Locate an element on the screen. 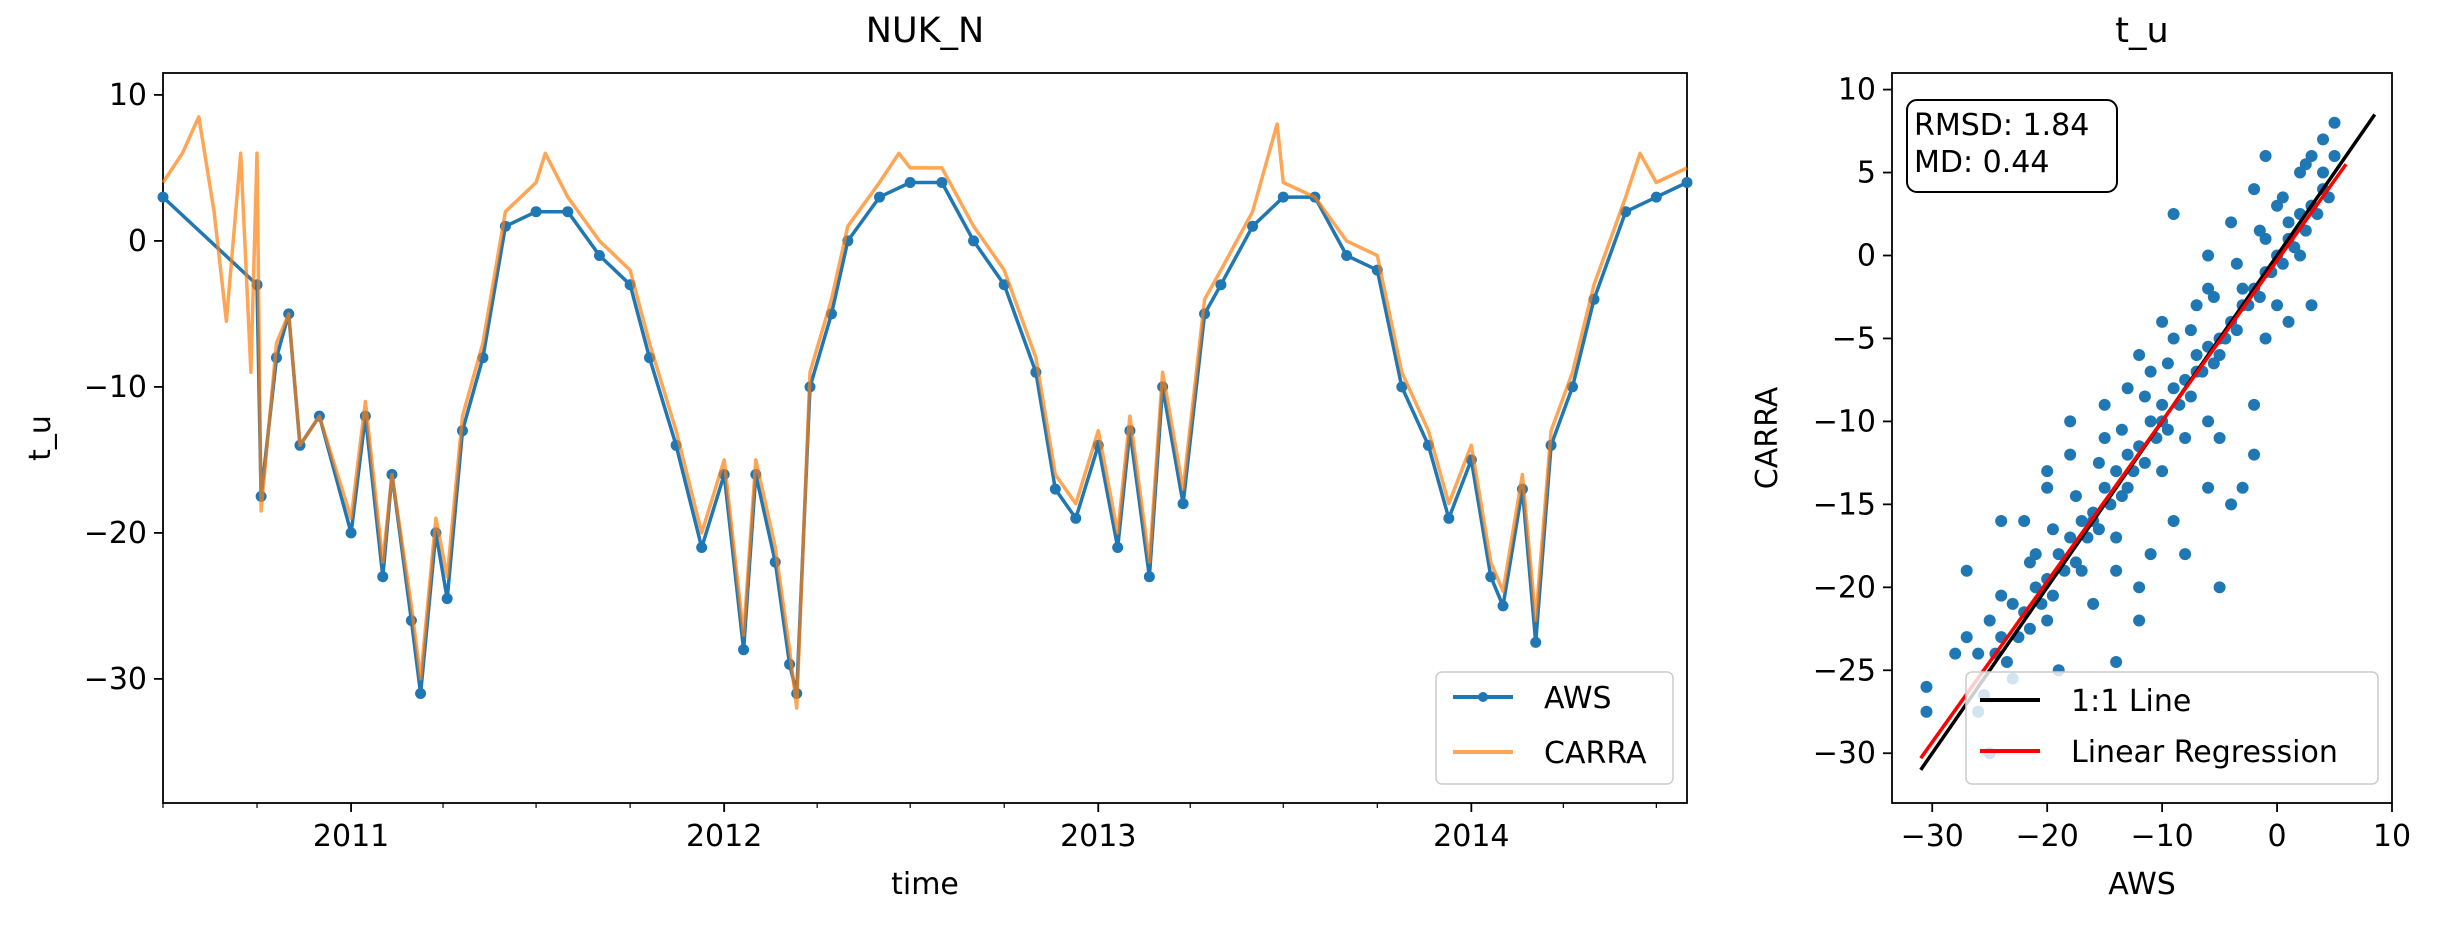  scatter-stats-box: RMSD: 1.84 MD: 0.44 is located at coordinates (2012, 146).